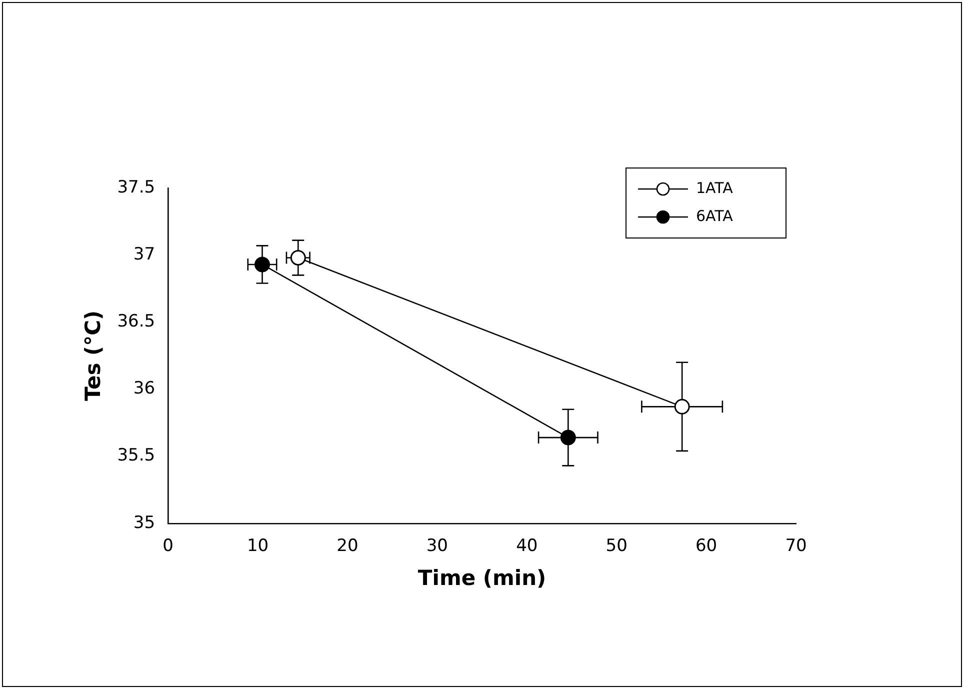  Describe the element at coordinates (144, 254) in the screenshot. I see `y-tick-label: 37` at that location.